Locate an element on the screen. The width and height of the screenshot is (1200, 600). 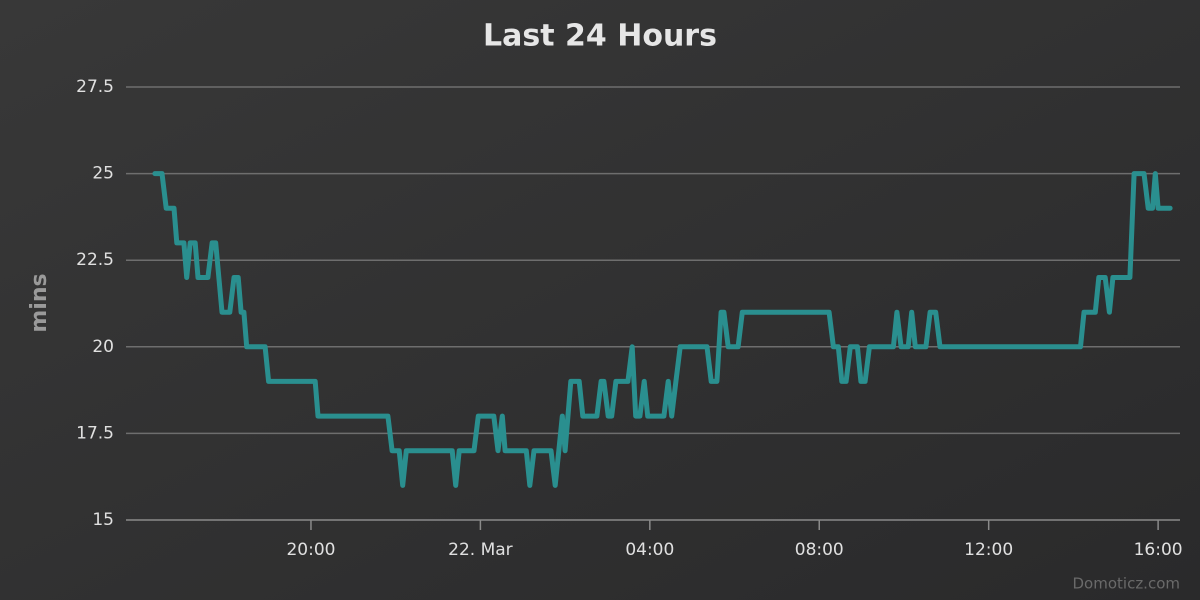
credit: Domoticz.com is located at coordinates (1127, 584).